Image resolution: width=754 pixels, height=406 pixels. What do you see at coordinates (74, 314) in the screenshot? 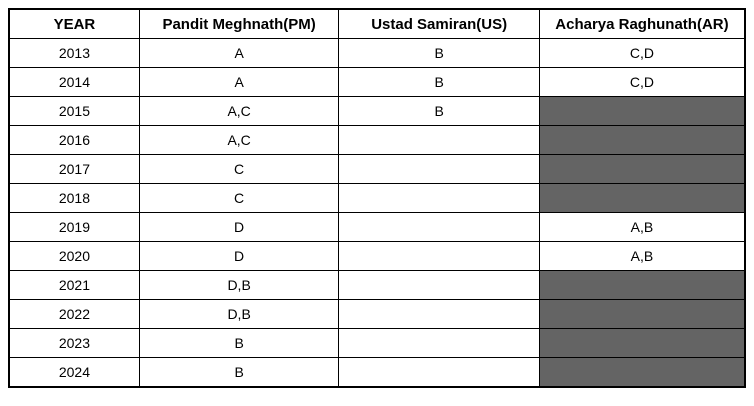
I see `cell-year: 2022` at bounding box center [74, 314].